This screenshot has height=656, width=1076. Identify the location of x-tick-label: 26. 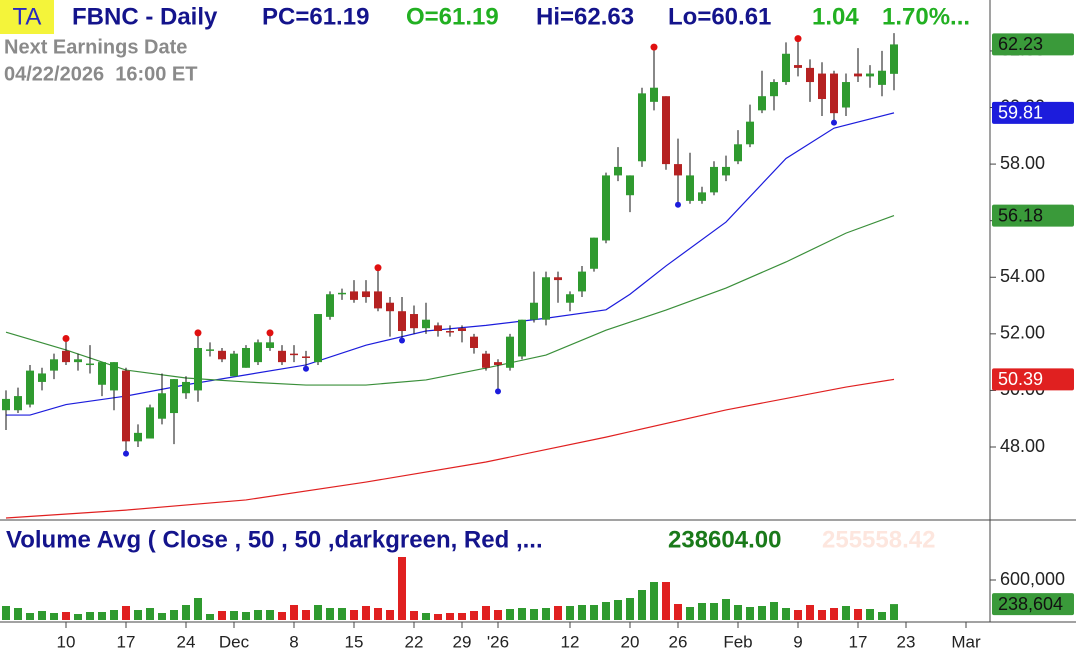
(678, 641).